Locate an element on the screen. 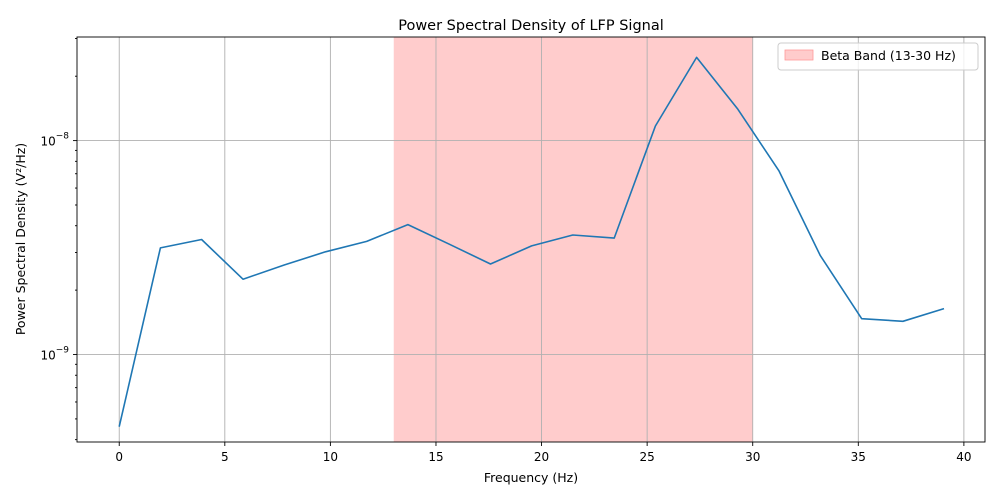 The image size is (1000, 500). x-tick-label: 15 is located at coordinates (435, 457).